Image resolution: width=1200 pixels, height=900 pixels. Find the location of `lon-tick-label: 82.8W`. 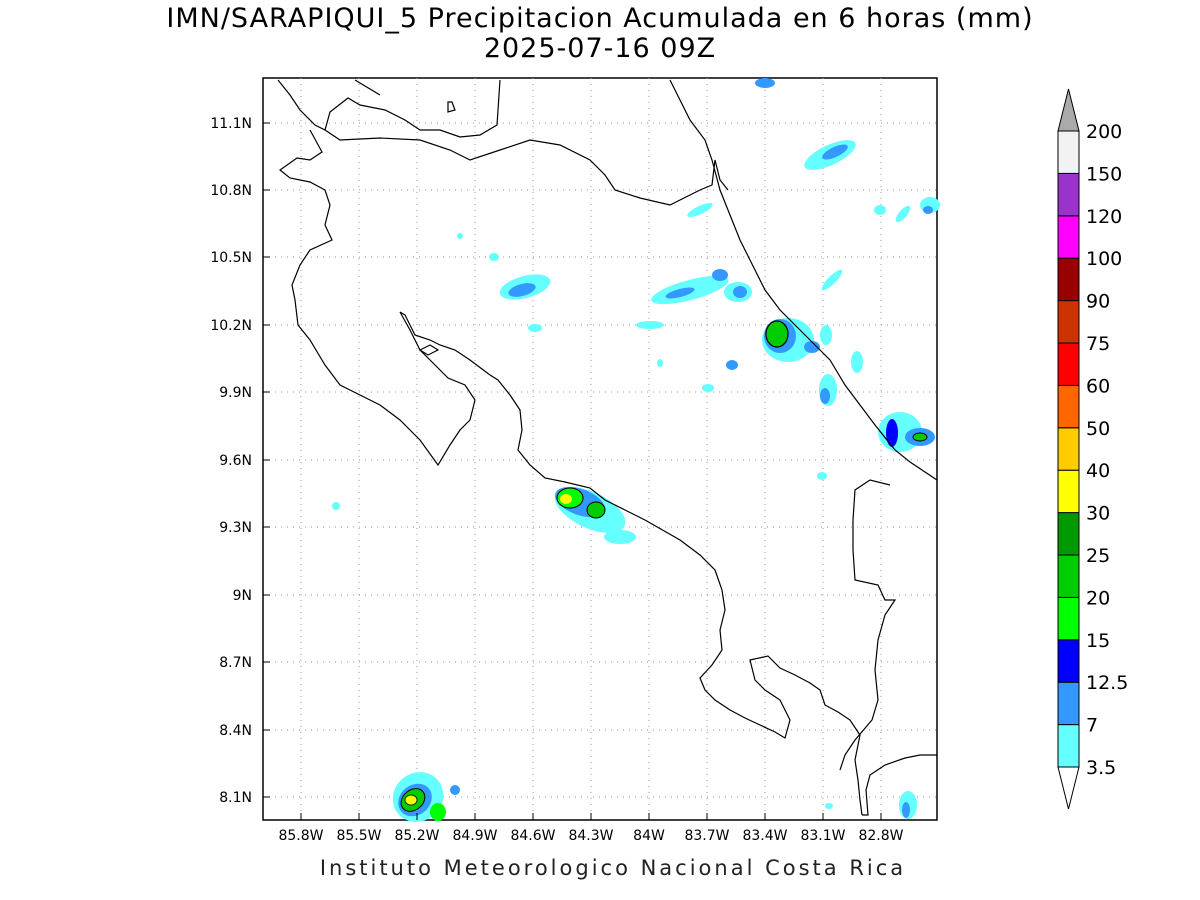

lon-tick-label: 82.8W is located at coordinates (880, 836).